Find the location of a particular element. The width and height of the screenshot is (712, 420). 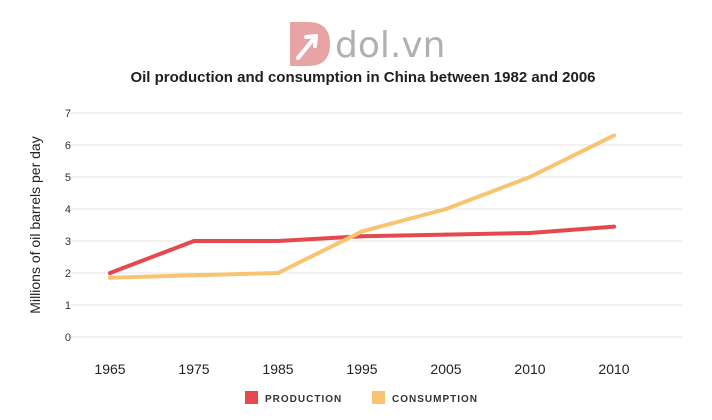

y-axis-label: Millions of oil barrels per day is located at coordinates (35, 224).